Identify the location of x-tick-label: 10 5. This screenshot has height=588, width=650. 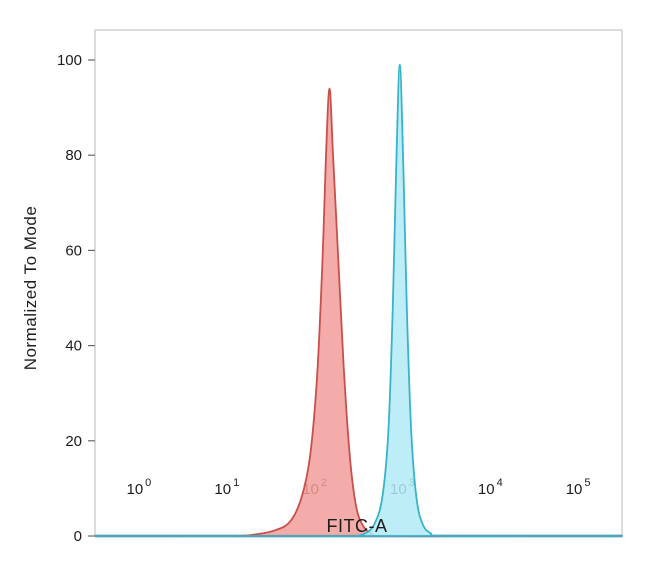
(578, 487).